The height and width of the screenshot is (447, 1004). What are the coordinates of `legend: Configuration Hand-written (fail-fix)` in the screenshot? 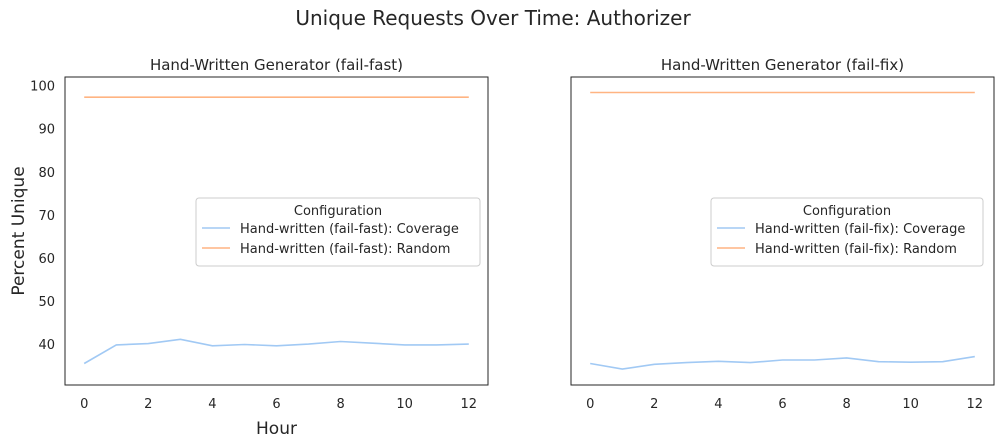 It's located at (847, 232).